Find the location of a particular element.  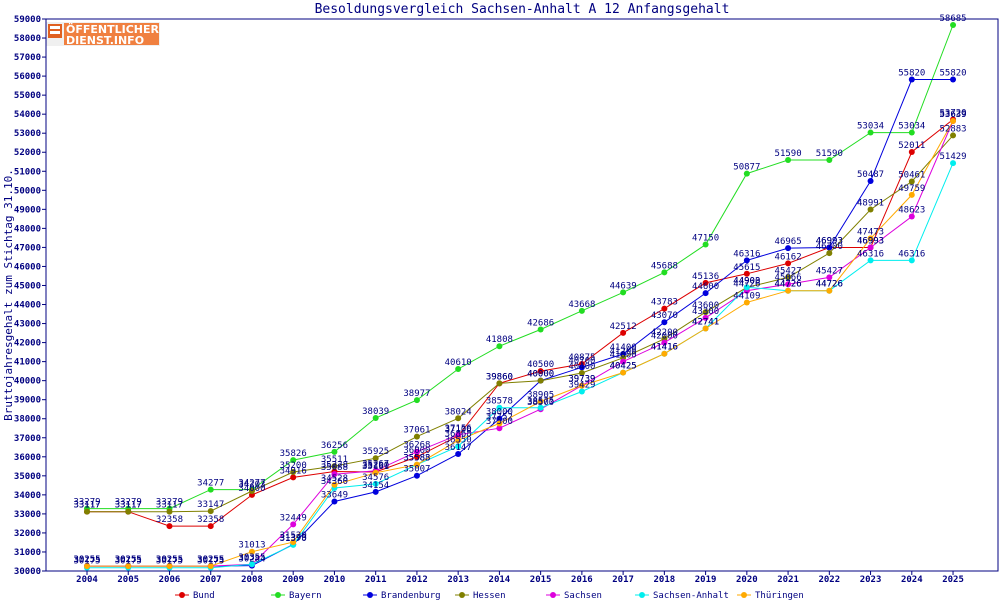

y-tick-label: 45000 is located at coordinates (27, 286).